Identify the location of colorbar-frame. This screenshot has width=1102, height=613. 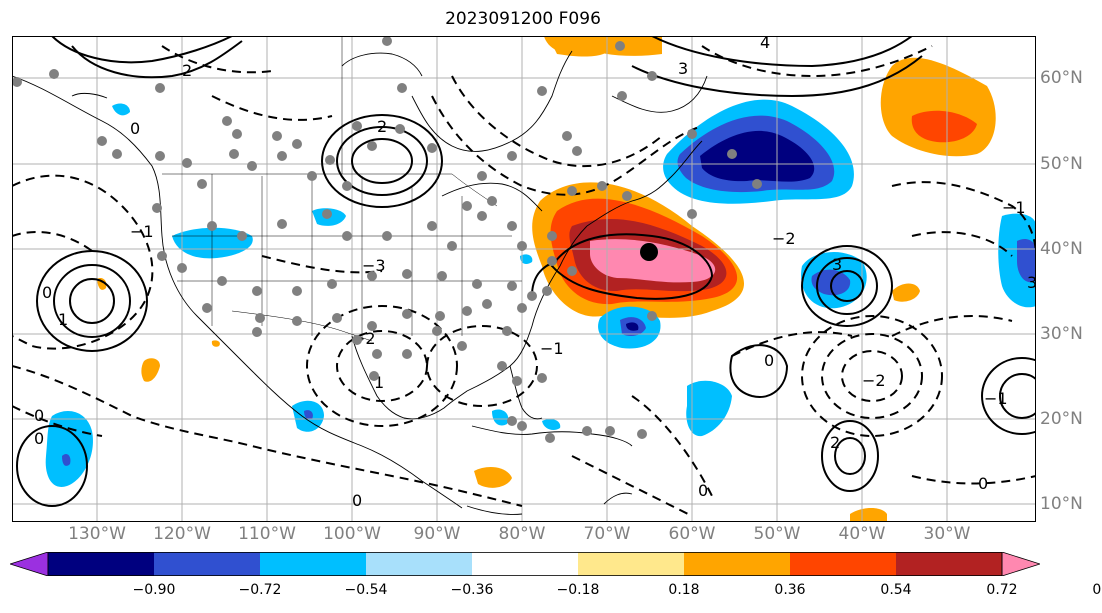
(525, 564).